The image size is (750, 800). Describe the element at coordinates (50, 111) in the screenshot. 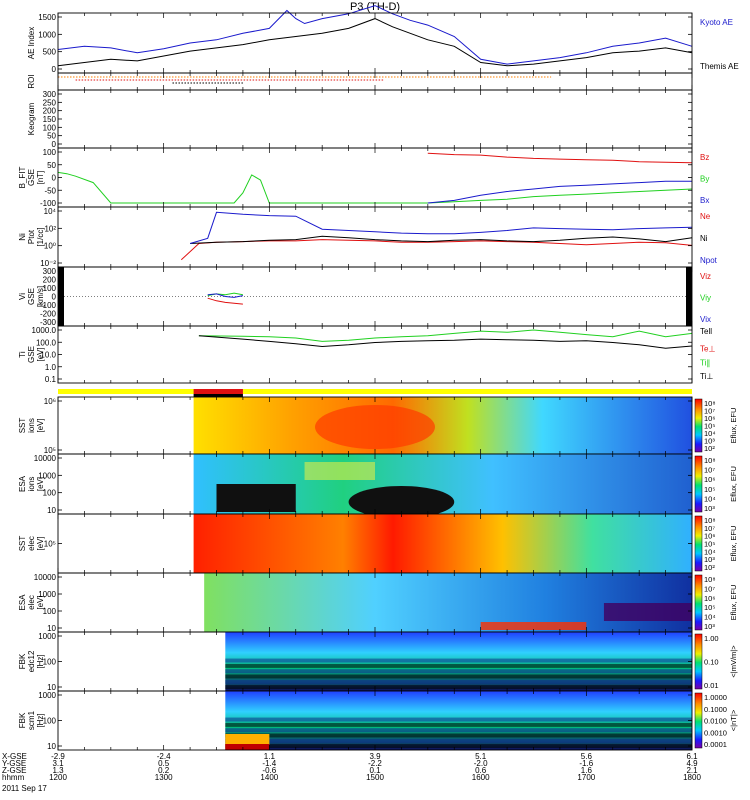

I see `y-tick-label: 200` at that location.